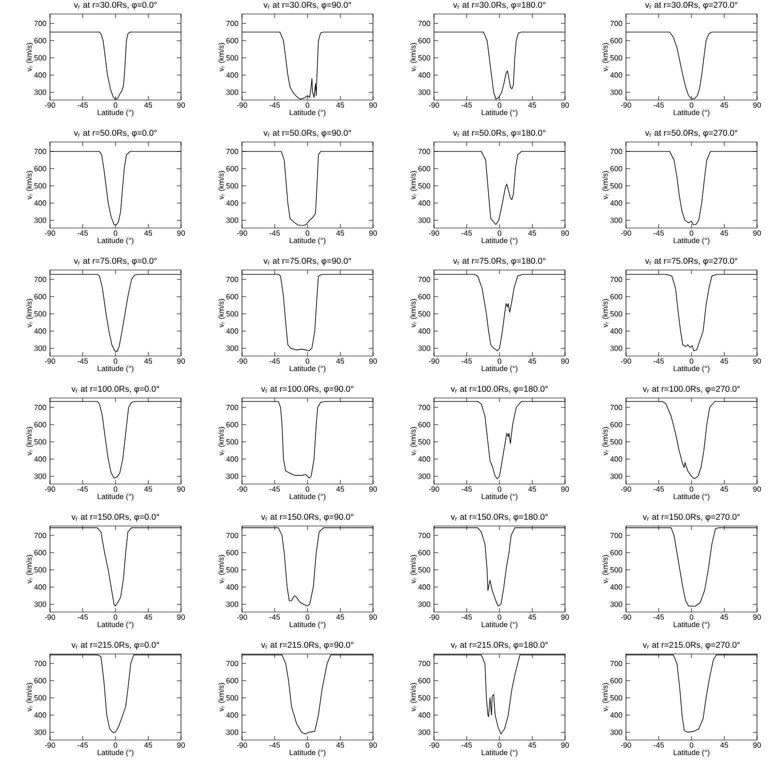 The height and width of the screenshot is (768, 768). Describe the element at coordinates (499, 646) in the screenshot. I see `chart-title: v$_{r}$ at r=215.0Rs, φ=180.0°` at that location.